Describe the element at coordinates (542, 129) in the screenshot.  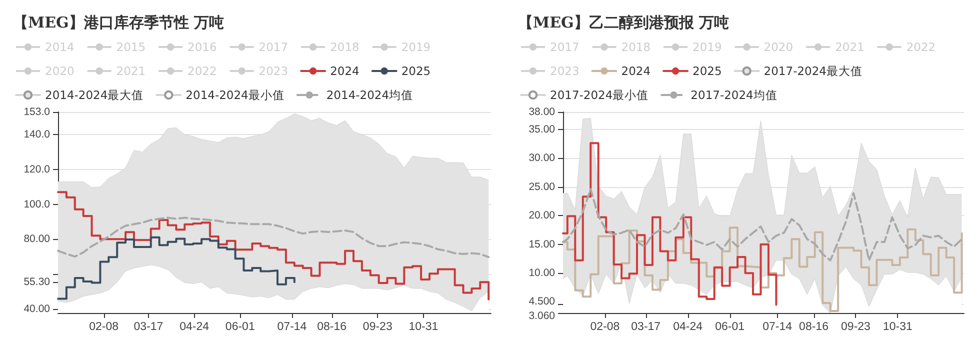
I see `y-tick-label: 35.00` at that location.